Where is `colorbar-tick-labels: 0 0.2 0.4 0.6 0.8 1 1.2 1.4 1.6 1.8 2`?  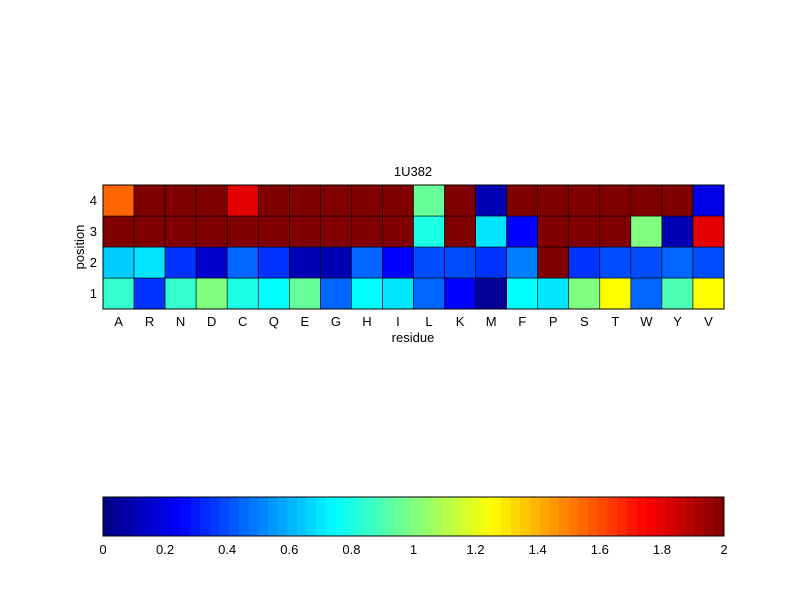
colorbar-tick-labels: 0 0.2 0.4 0.6 0.8 1 1.2 1.4 1.6 1.8 2 is located at coordinates (413, 549).